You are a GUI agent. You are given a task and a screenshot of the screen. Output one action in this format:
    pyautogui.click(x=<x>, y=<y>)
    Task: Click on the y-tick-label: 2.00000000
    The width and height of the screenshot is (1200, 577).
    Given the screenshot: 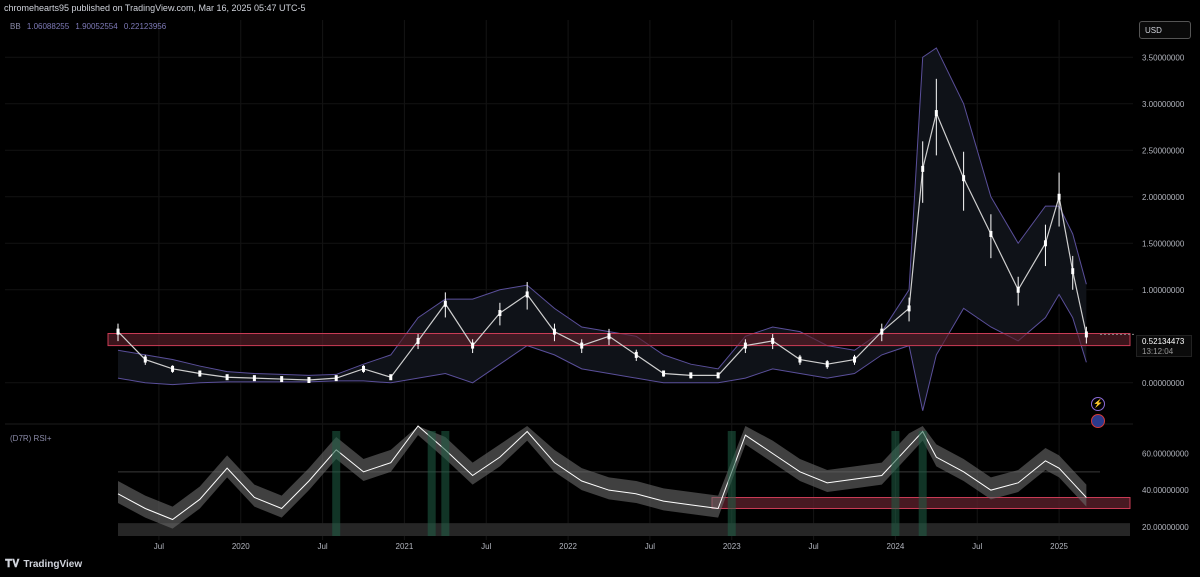 What is the action you would take?
    pyautogui.click(x=1163, y=197)
    